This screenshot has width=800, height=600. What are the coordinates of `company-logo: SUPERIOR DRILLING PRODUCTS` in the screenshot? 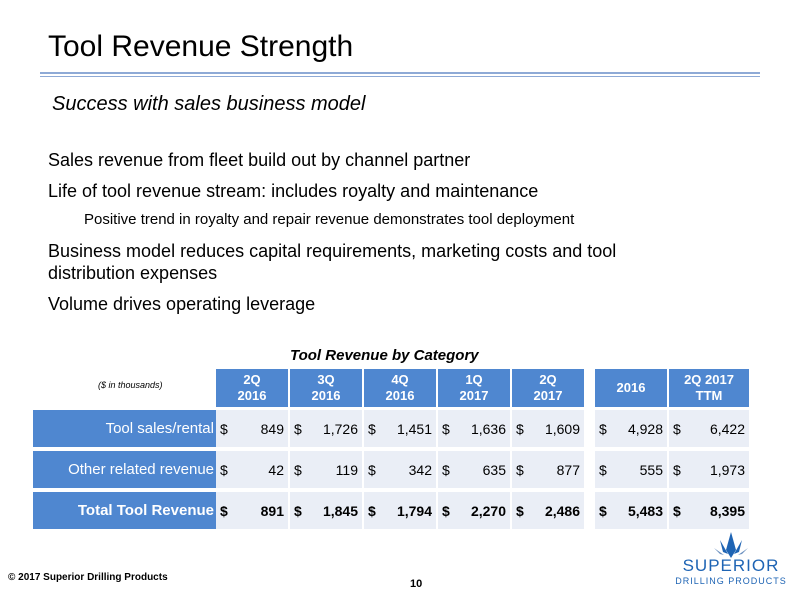 It's located at (731, 560).